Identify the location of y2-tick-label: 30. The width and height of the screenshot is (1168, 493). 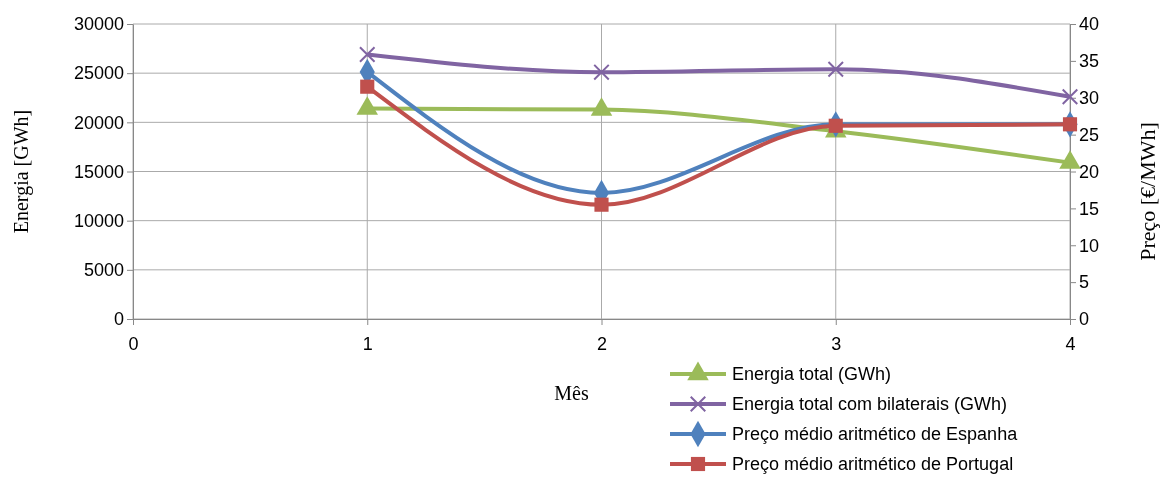
(1089, 98).